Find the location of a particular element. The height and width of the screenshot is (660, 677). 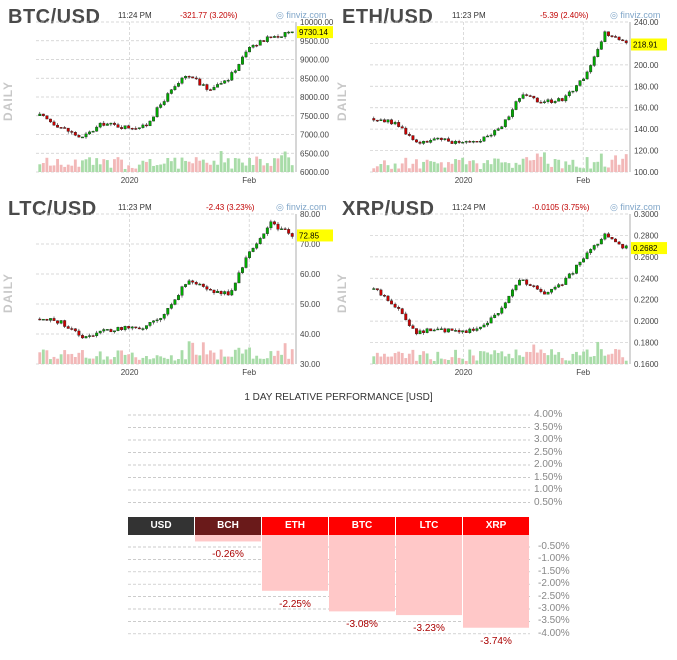

y-tick-label: 0.2200 is located at coordinates (646, 300).